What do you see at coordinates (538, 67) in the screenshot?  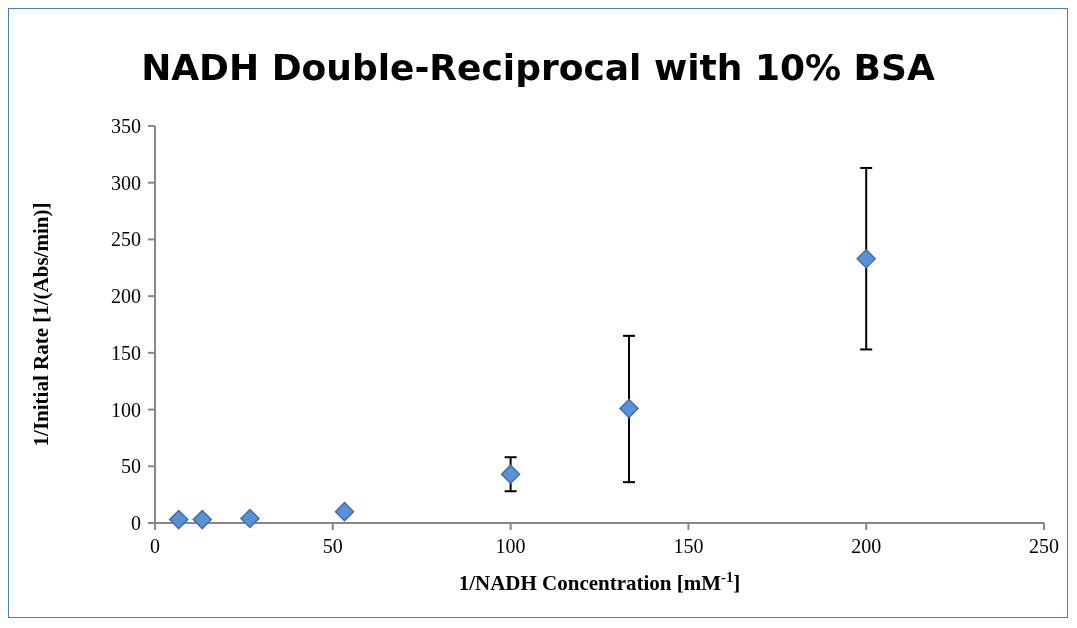 I see `chart-title: NADH Double-Reciprocal with 10% BSA` at bounding box center [538, 67].